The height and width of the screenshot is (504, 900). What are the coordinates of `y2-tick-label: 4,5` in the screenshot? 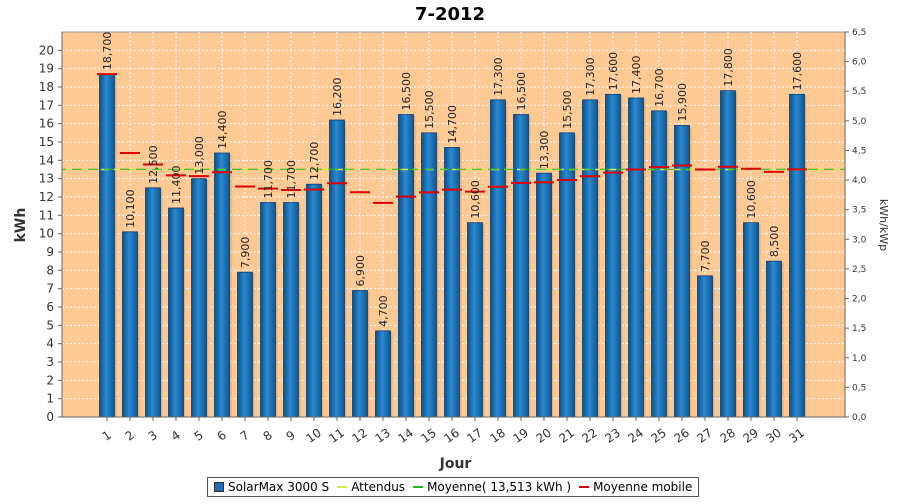 It's located at (859, 151).